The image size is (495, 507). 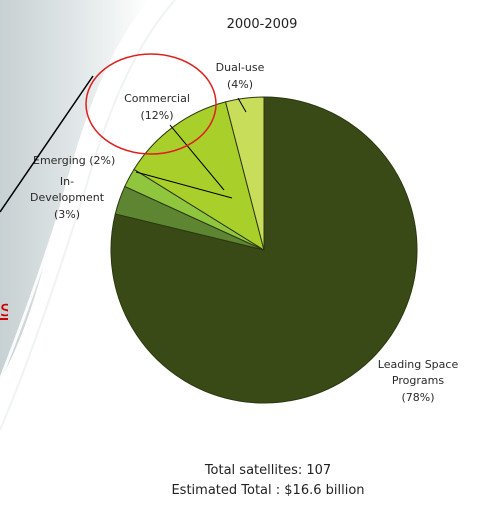 I want to click on footer-estimated-total: Estimated Total : $16.6 billion, so click(x=268, y=490).